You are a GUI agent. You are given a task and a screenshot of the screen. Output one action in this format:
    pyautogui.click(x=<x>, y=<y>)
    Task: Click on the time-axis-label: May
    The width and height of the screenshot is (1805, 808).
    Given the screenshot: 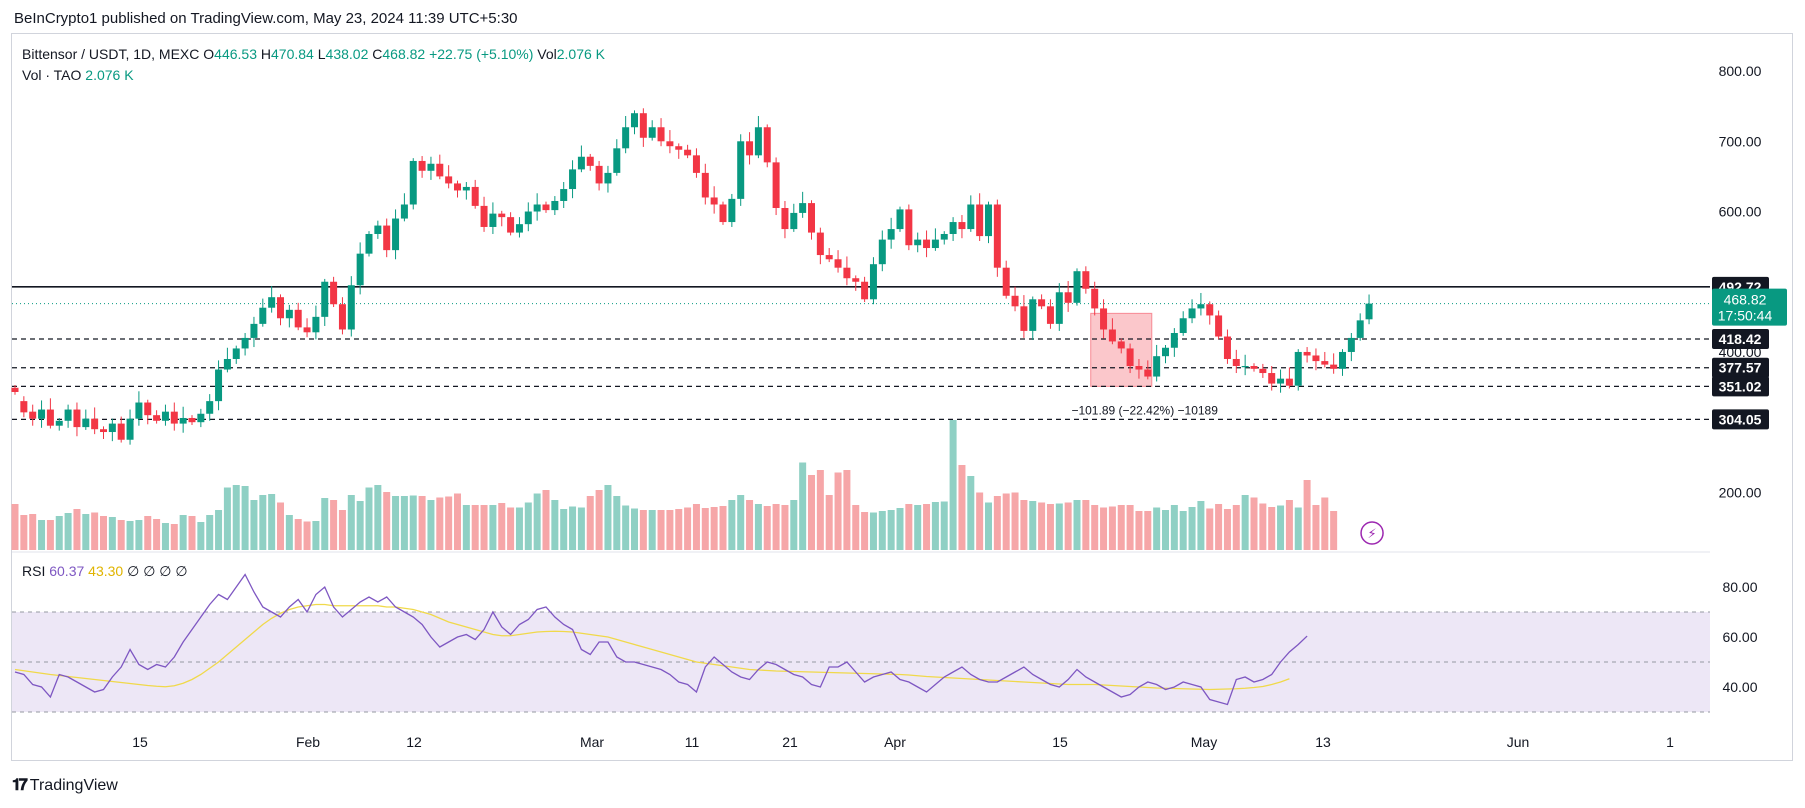 What is the action you would take?
    pyautogui.click(x=1204, y=742)
    